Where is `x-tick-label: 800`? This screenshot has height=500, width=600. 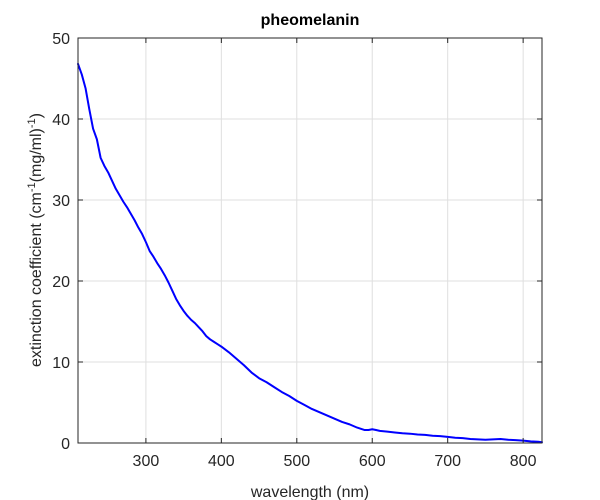 x-tick-label: 800 is located at coordinates (523, 461).